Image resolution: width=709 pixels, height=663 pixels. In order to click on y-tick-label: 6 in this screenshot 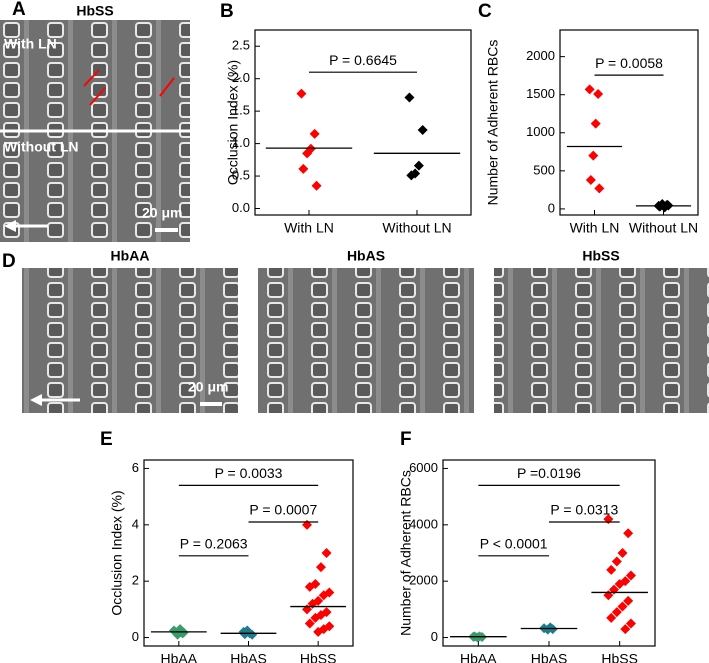, I will do `click(135, 467)`.